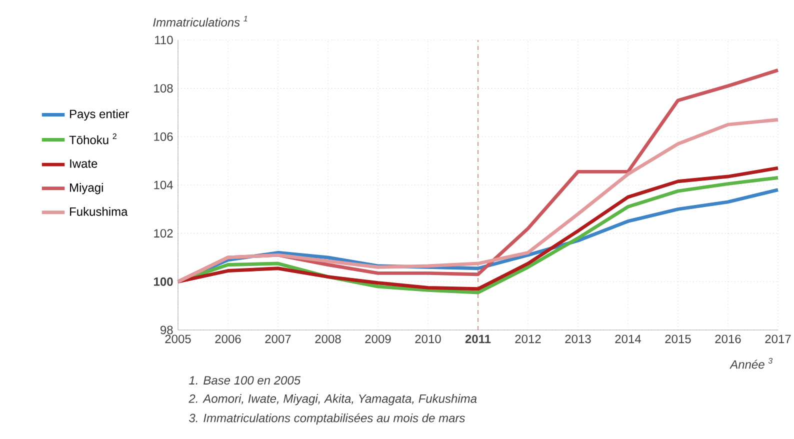  What do you see at coordinates (328, 339) in the screenshot?
I see `x-tick-label: 2008` at bounding box center [328, 339].